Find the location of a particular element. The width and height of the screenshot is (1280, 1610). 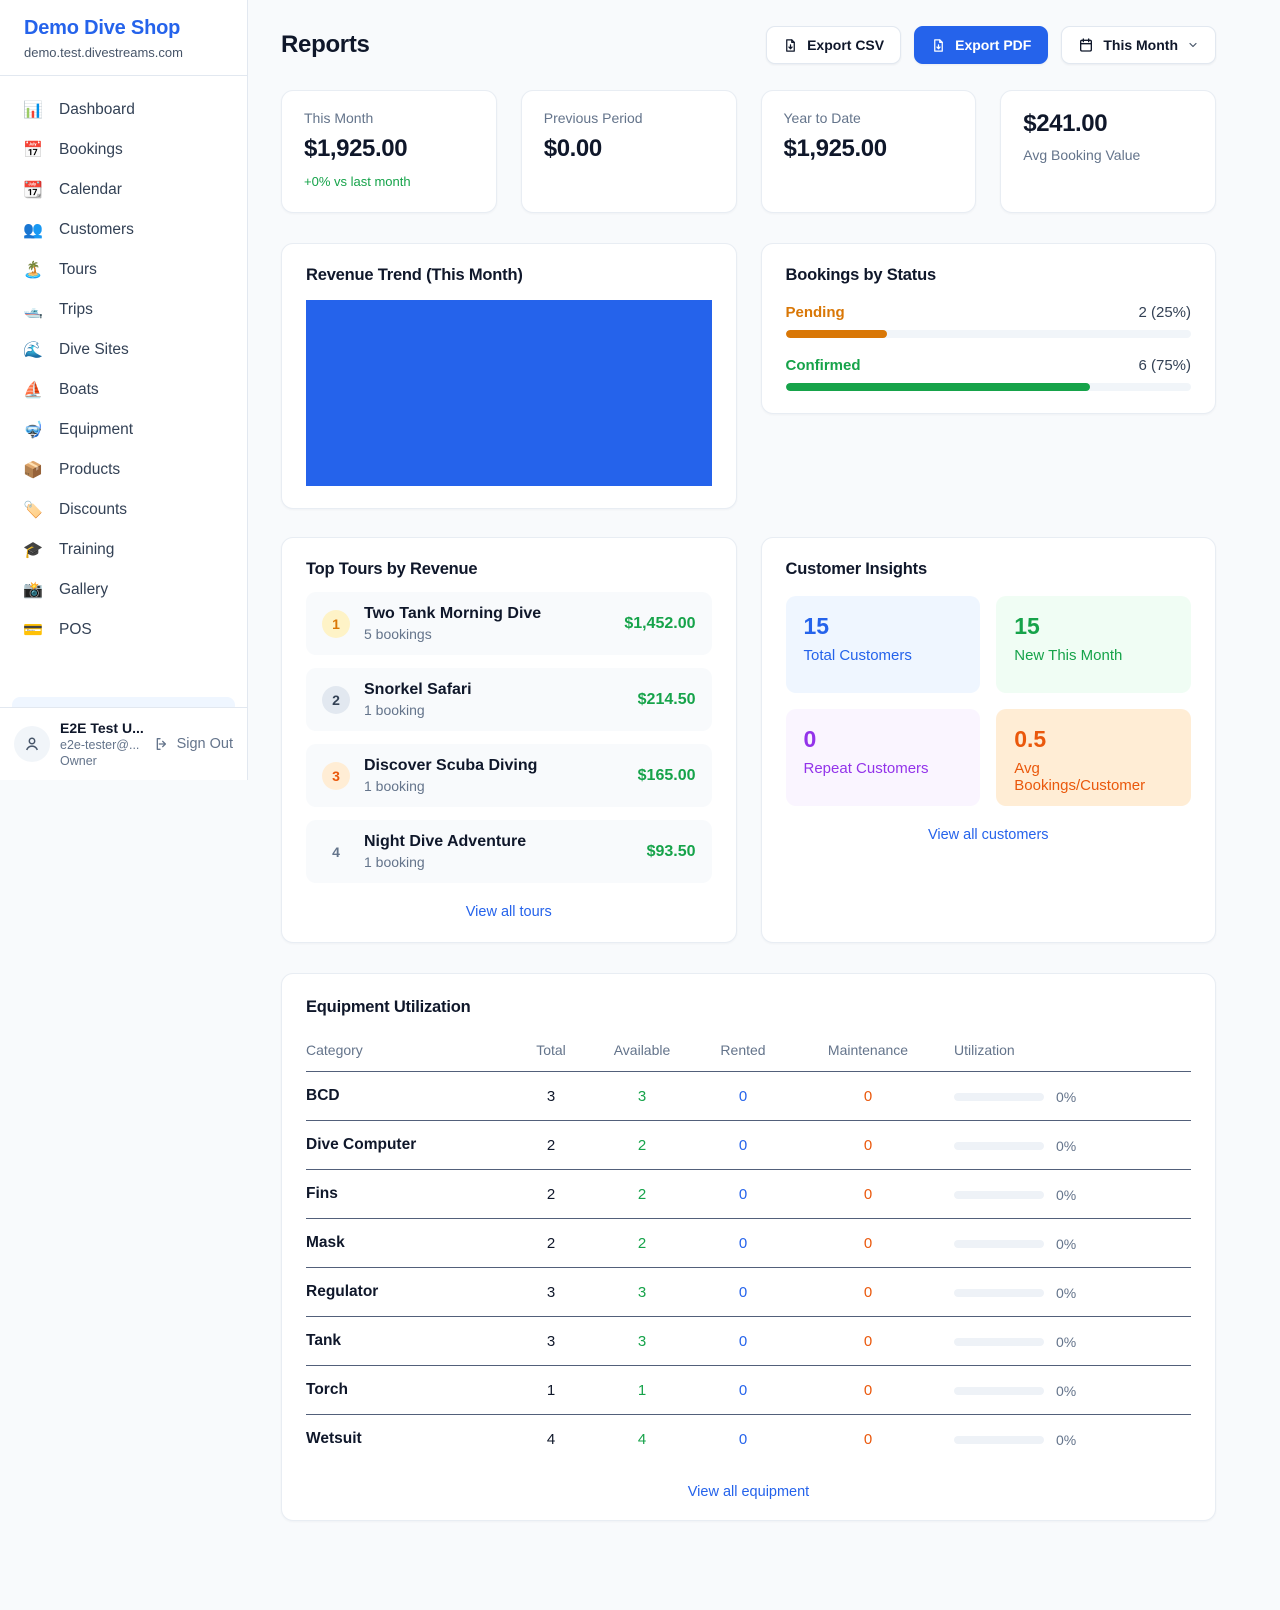

sidebar-item-label: Discounts is located at coordinates (93, 509).